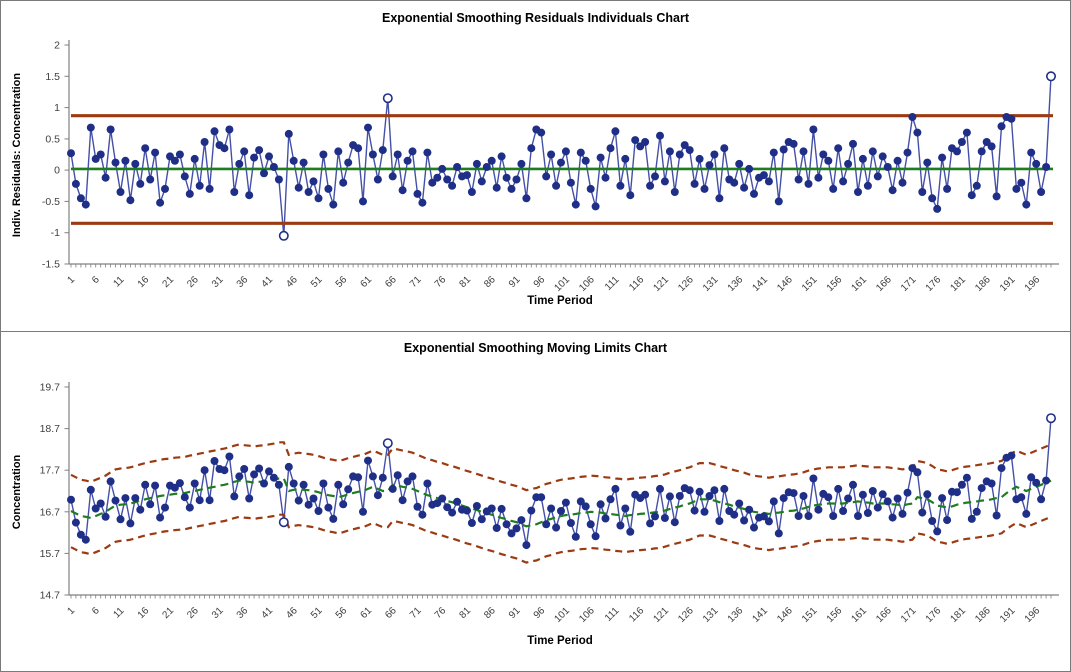 The height and width of the screenshot is (672, 1071). Describe the element at coordinates (366, 282) in the screenshot. I see `x-tick-label: 61` at that location.